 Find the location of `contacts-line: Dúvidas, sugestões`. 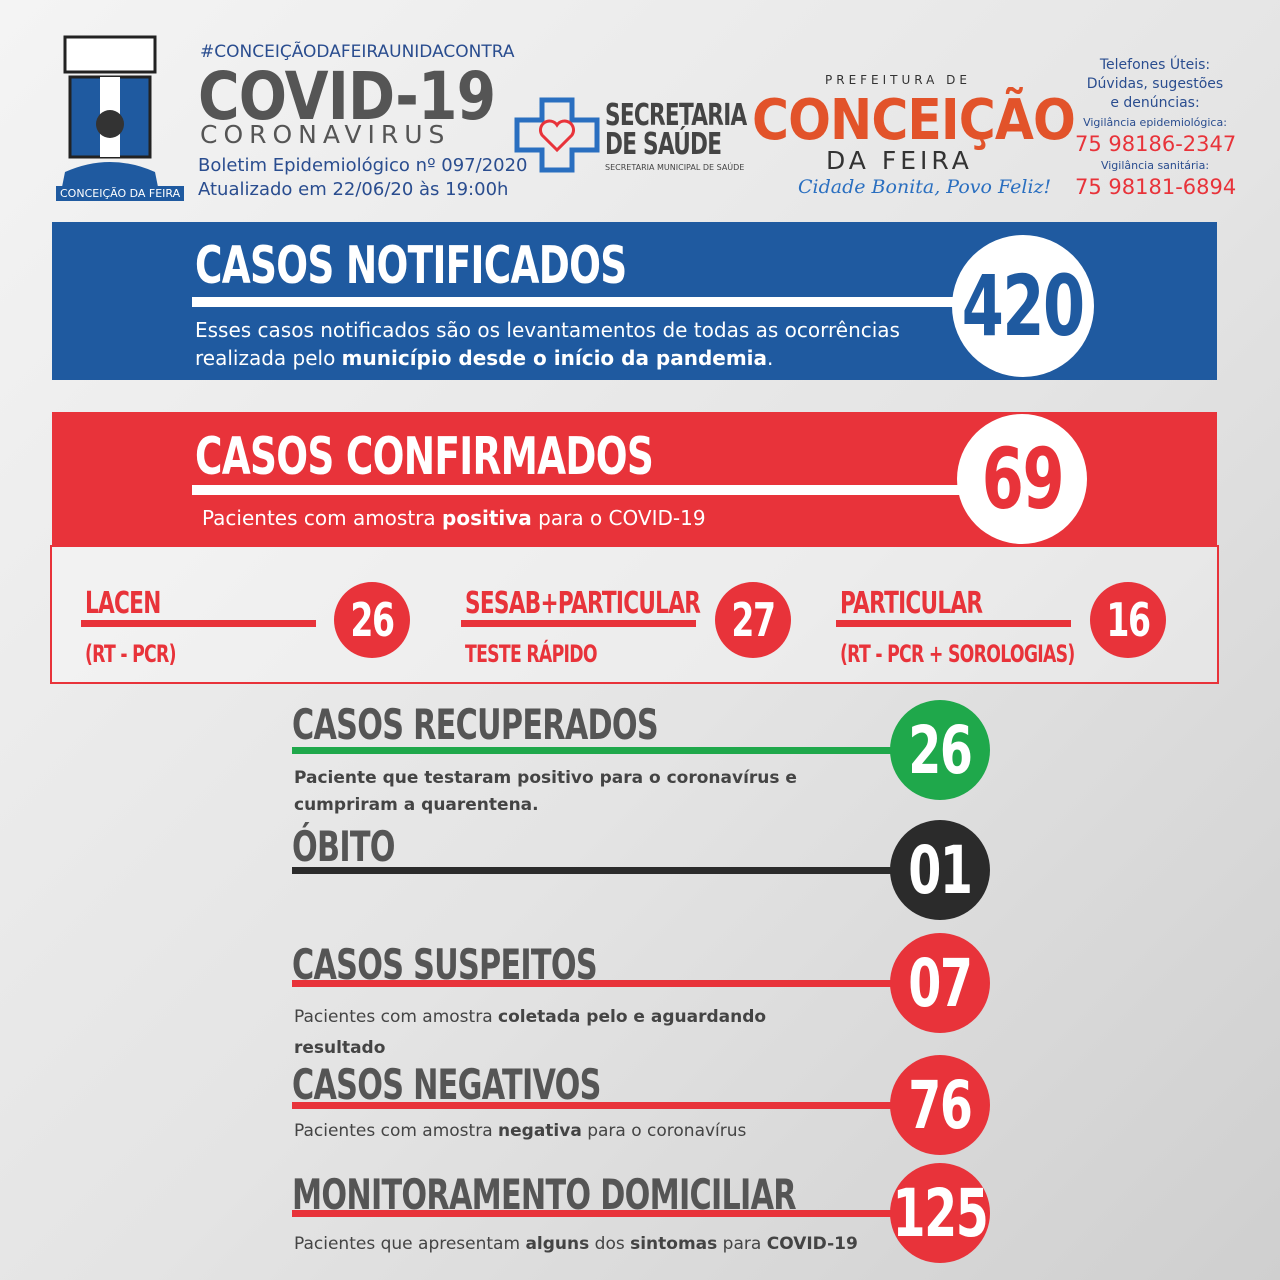

contacts-line: Dúvidas, sugestões is located at coordinates (1155, 84).